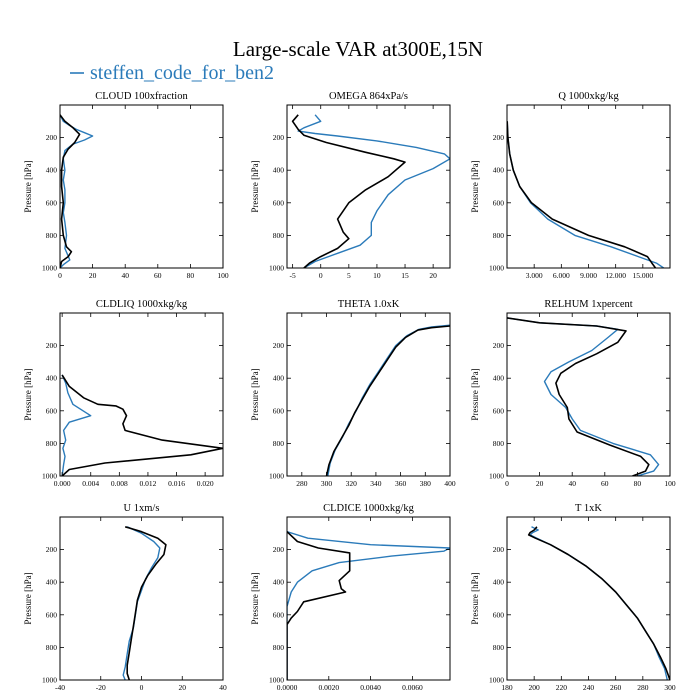  Describe the element at coordinates (191, 275) in the screenshot. I see `x-tick-label: 80` at that location.